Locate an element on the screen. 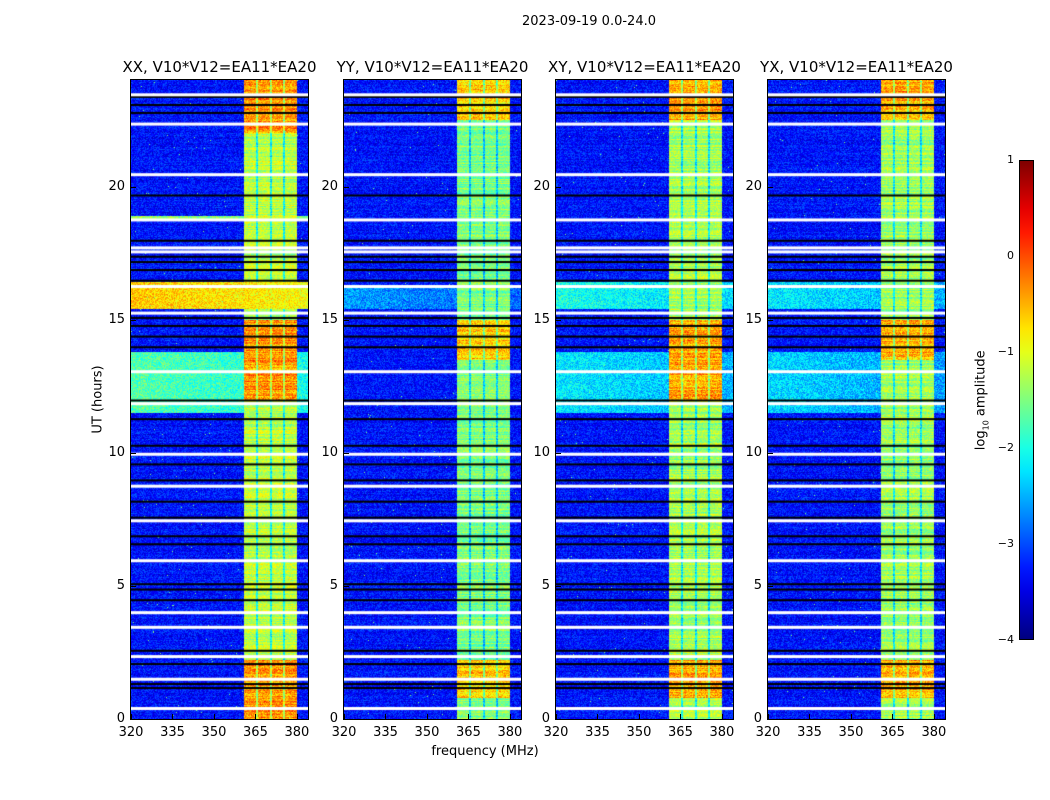 The image size is (1050, 800). panel-title: YY, V10*V12=EA11*EA20 is located at coordinates (432, 67).